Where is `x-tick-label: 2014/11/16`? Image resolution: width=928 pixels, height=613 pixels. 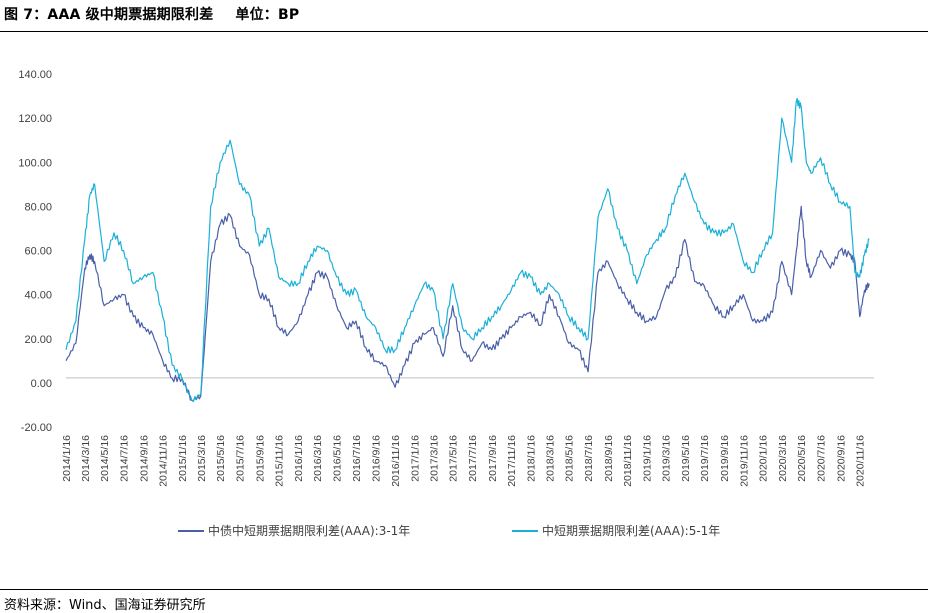
x-tick-label: 2014/11/16 is located at coordinates (164, 461).